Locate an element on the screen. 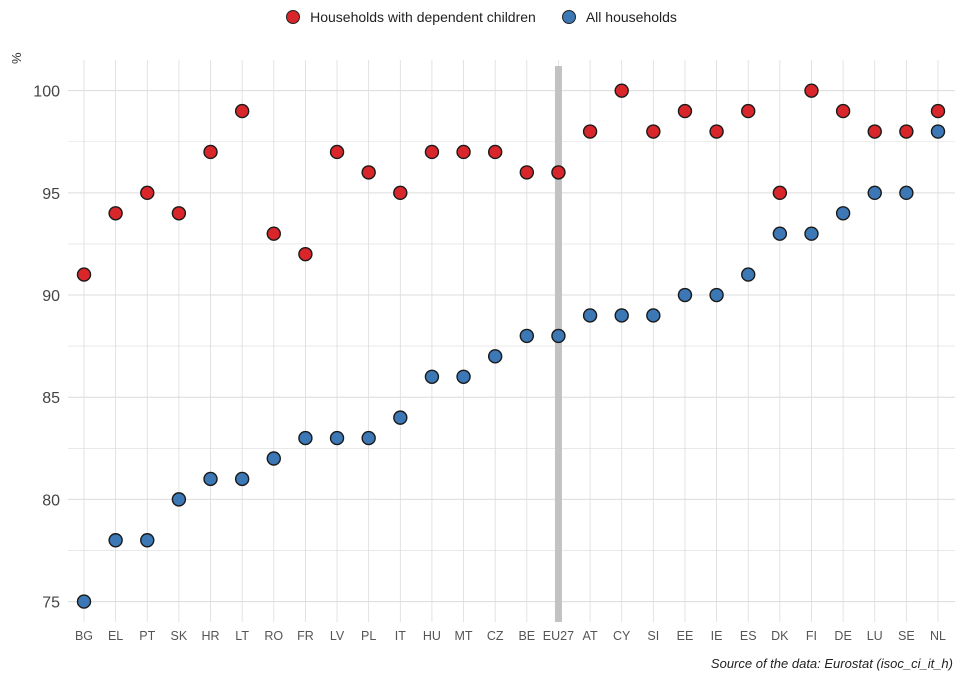 This screenshot has width=963, height=677. point-children-hr is located at coordinates (210, 152).